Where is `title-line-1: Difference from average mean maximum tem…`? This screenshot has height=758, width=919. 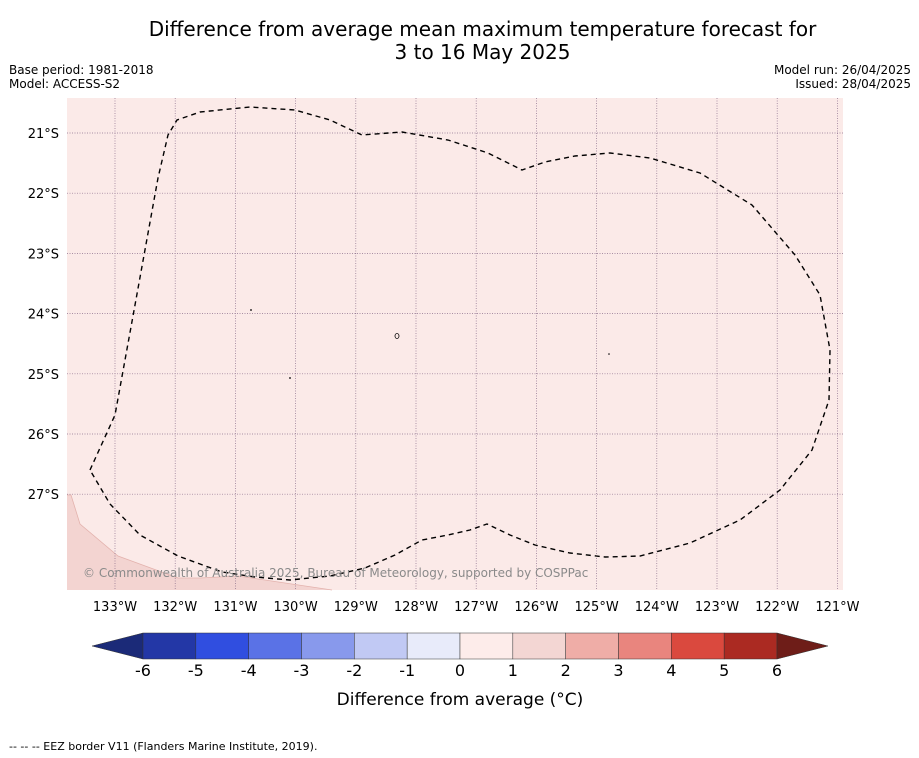 title-line-1: Difference from average mean maximum tem… is located at coordinates (482, 29).